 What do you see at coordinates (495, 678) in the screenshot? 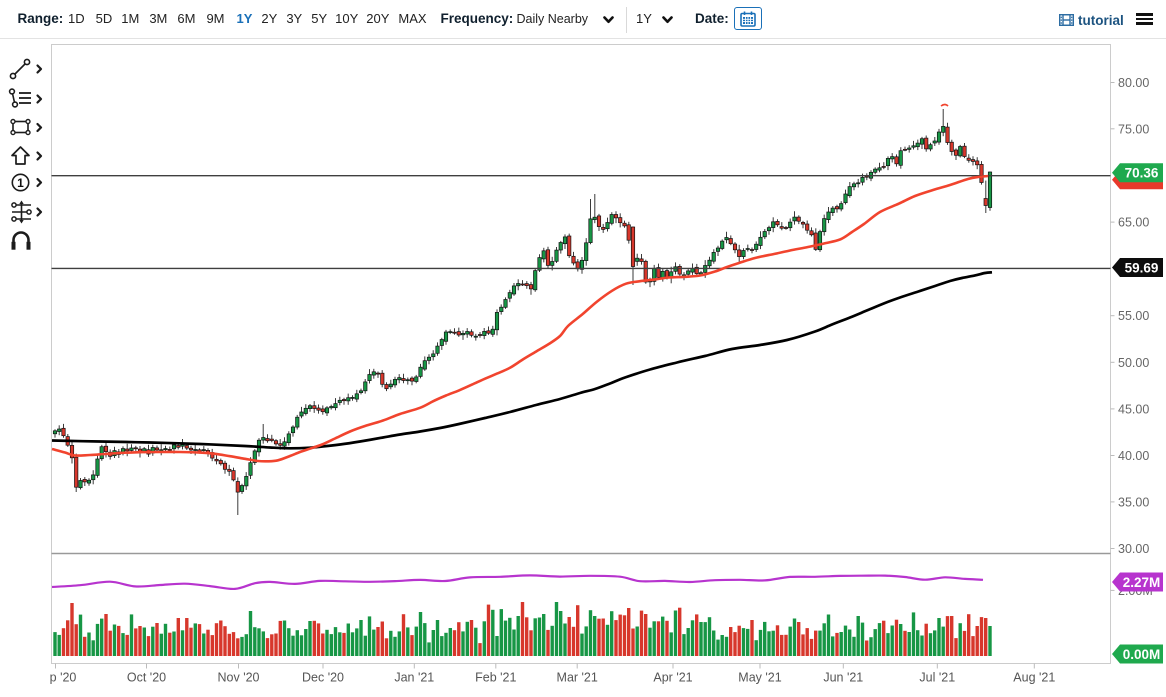
I see `svg-text: Feb '21` at bounding box center [495, 678].